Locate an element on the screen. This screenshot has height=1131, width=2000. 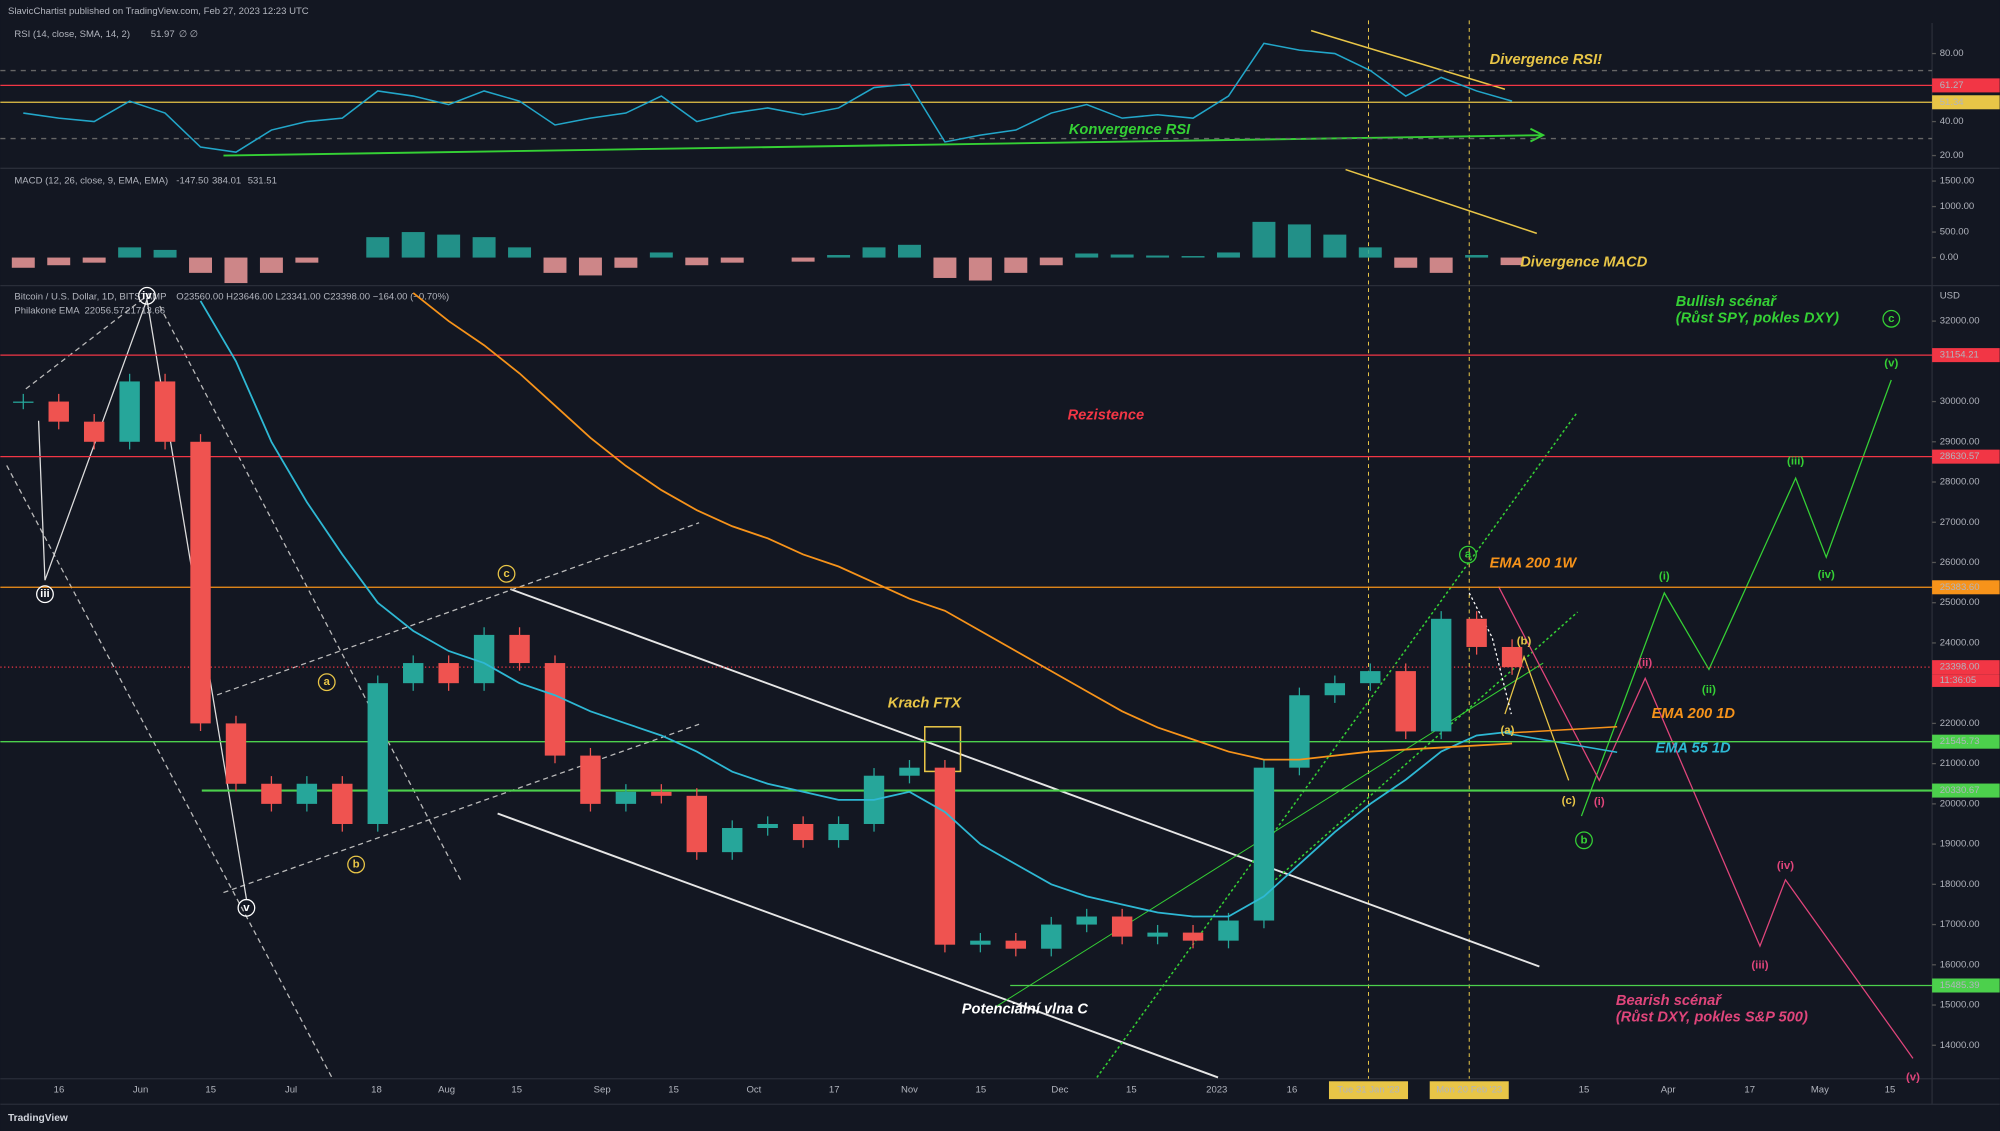
x-tick-label: Nov is located at coordinates (909, 1090).